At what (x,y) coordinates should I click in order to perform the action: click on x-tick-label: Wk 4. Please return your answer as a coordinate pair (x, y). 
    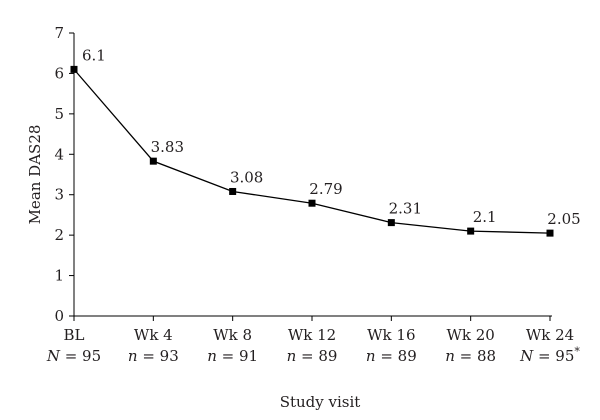
    Looking at the image, I should click on (153, 335).